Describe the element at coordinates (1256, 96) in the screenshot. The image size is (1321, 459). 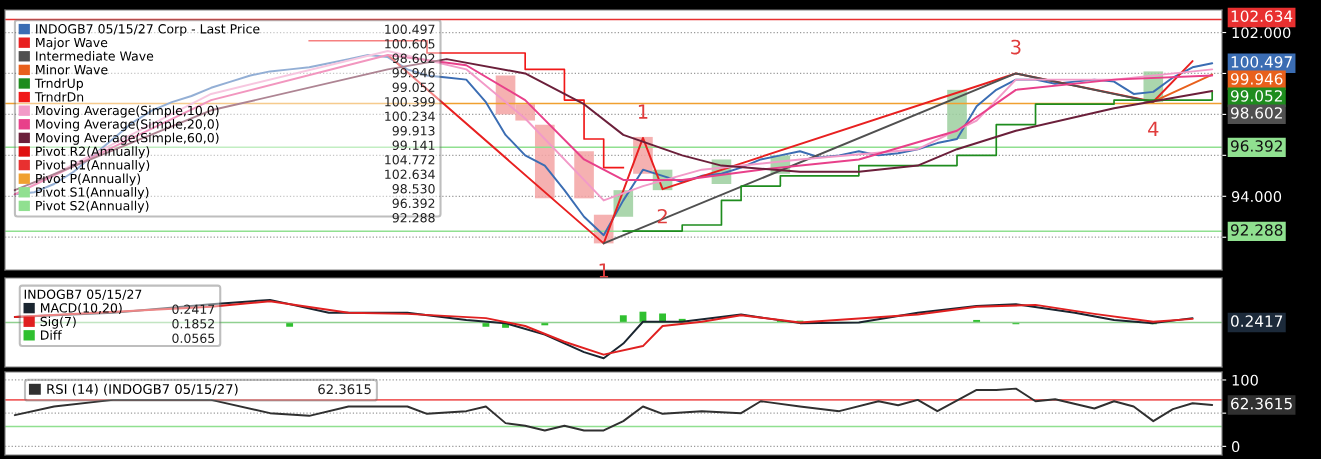
I see `text: 99.052` at that location.